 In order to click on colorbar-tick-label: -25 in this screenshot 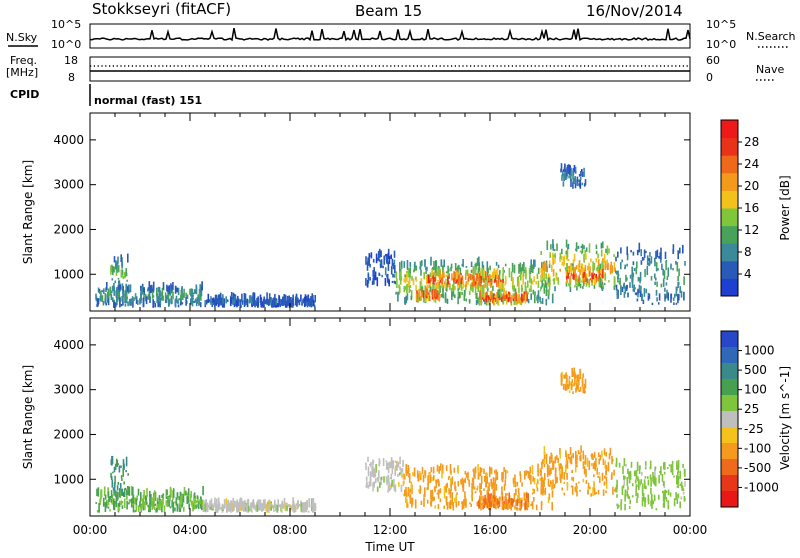, I will do `click(754, 429)`.